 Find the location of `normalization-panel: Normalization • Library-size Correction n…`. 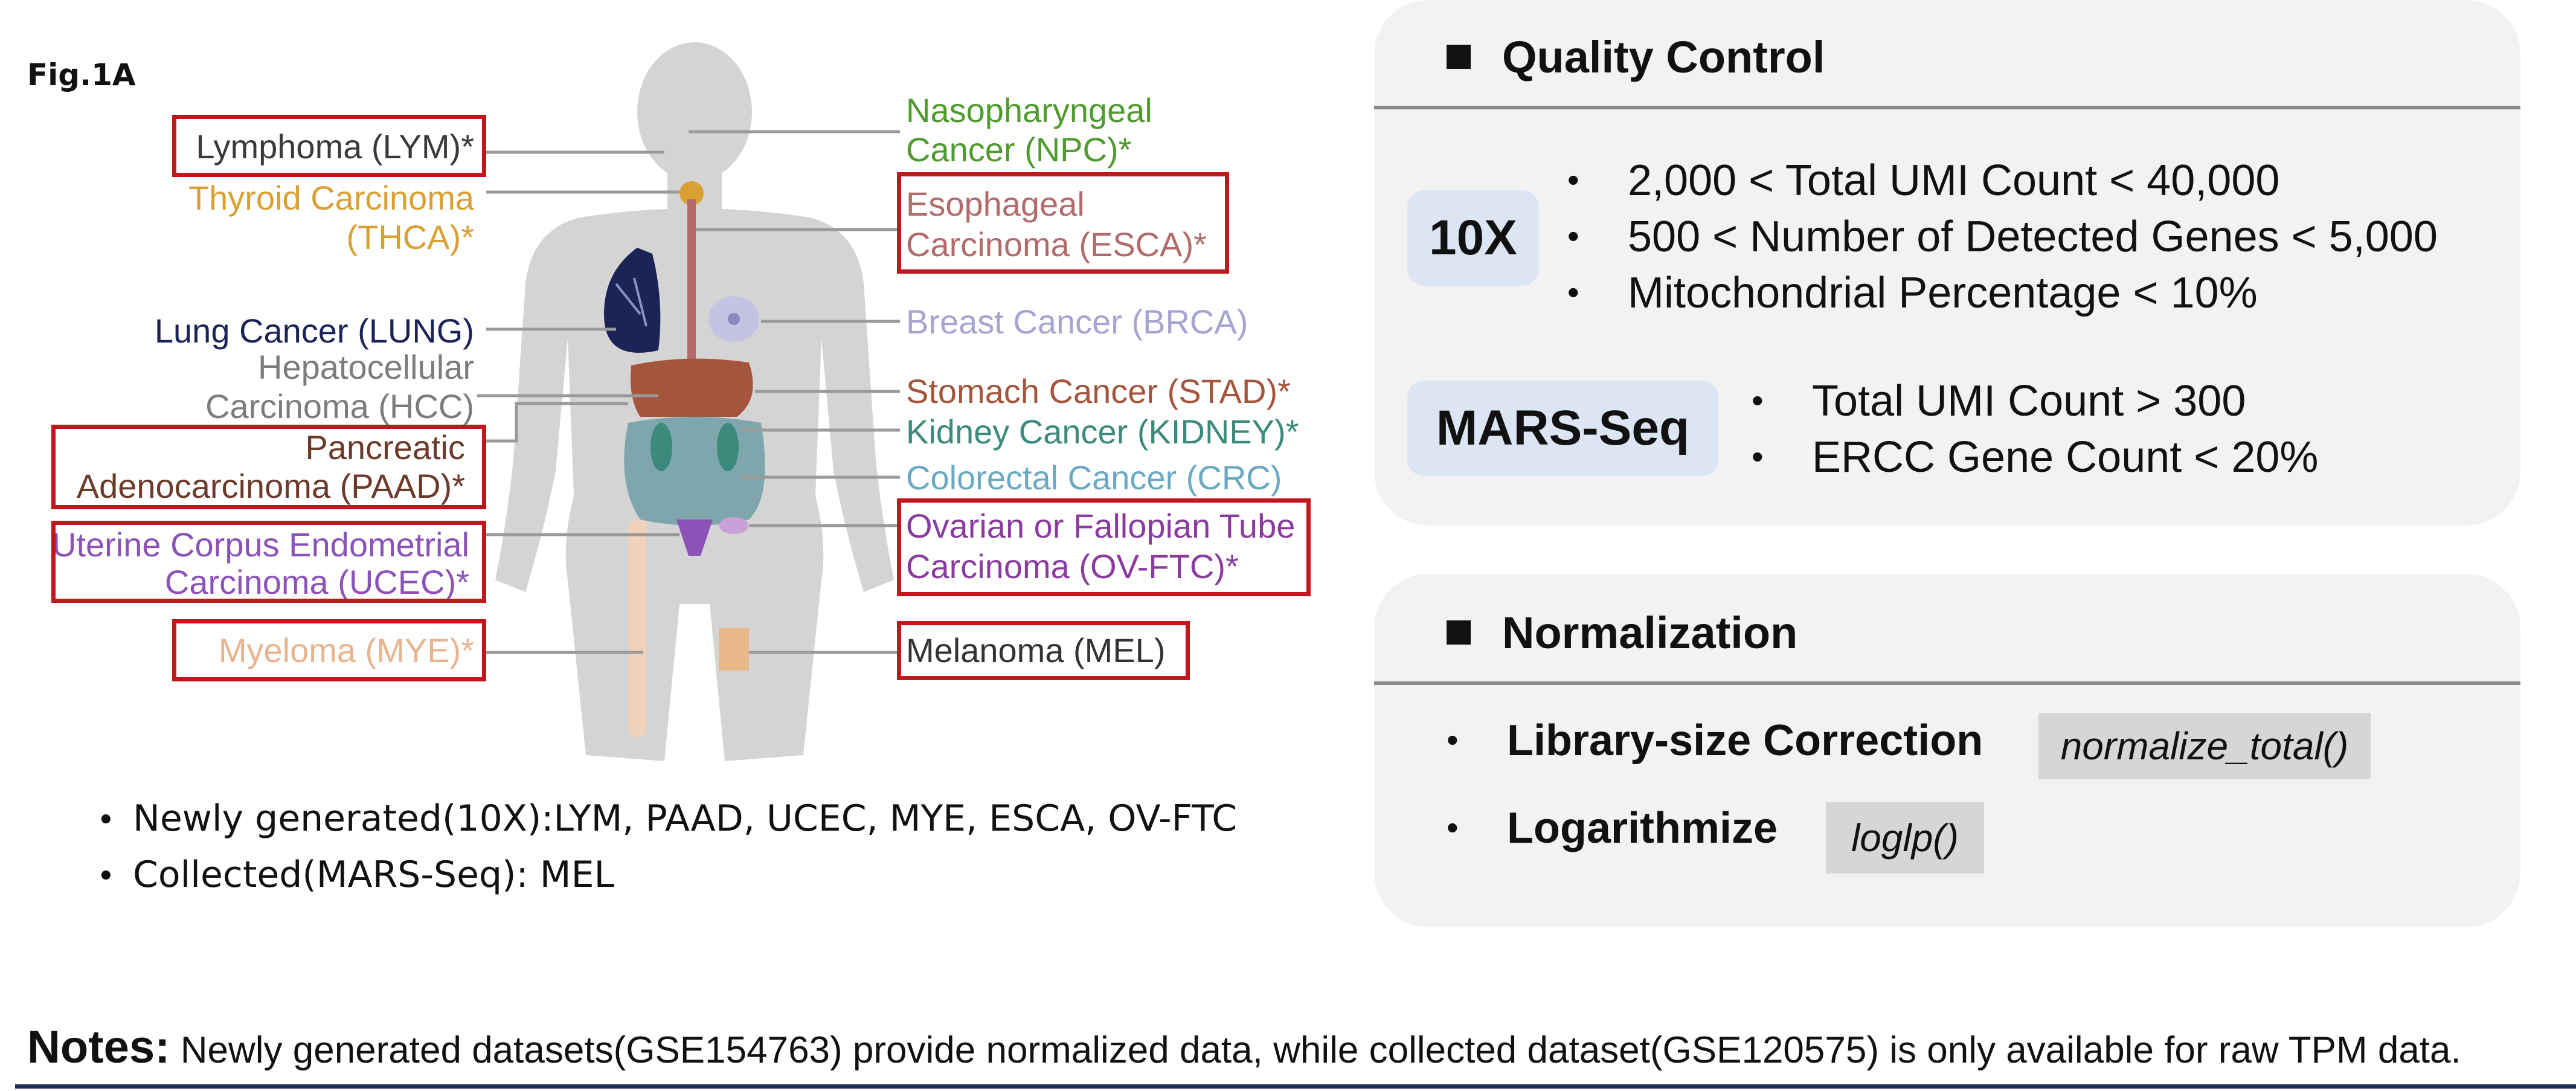

normalization-panel: Normalization • Library-size Correction n… is located at coordinates (1947, 750).